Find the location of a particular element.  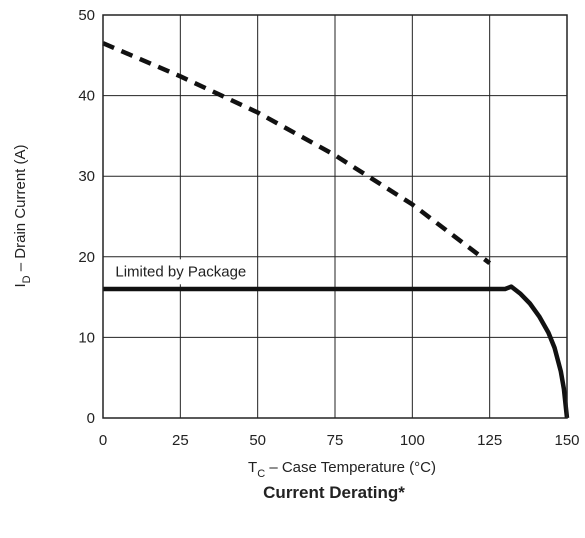

y-tick-label: 30 is located at coordinates (86, 176).